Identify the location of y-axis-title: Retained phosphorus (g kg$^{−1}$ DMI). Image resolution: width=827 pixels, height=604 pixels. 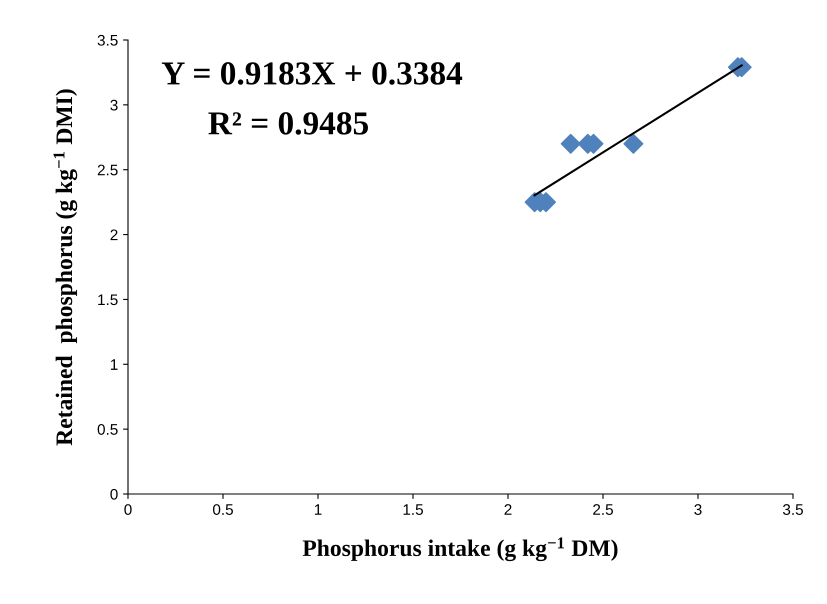
(66, 267).